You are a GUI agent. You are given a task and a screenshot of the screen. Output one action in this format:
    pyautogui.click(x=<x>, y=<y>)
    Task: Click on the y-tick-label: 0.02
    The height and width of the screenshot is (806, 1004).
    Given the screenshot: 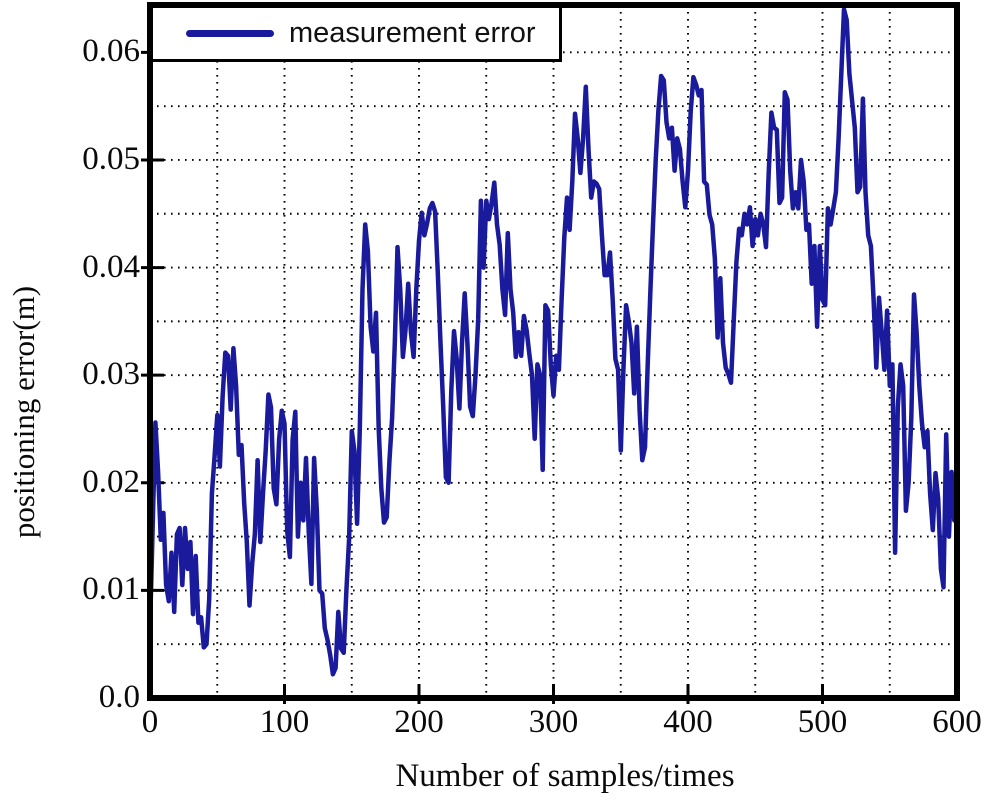 What is the action you would take?
    pyautogui.click(x=111, y=481)
    